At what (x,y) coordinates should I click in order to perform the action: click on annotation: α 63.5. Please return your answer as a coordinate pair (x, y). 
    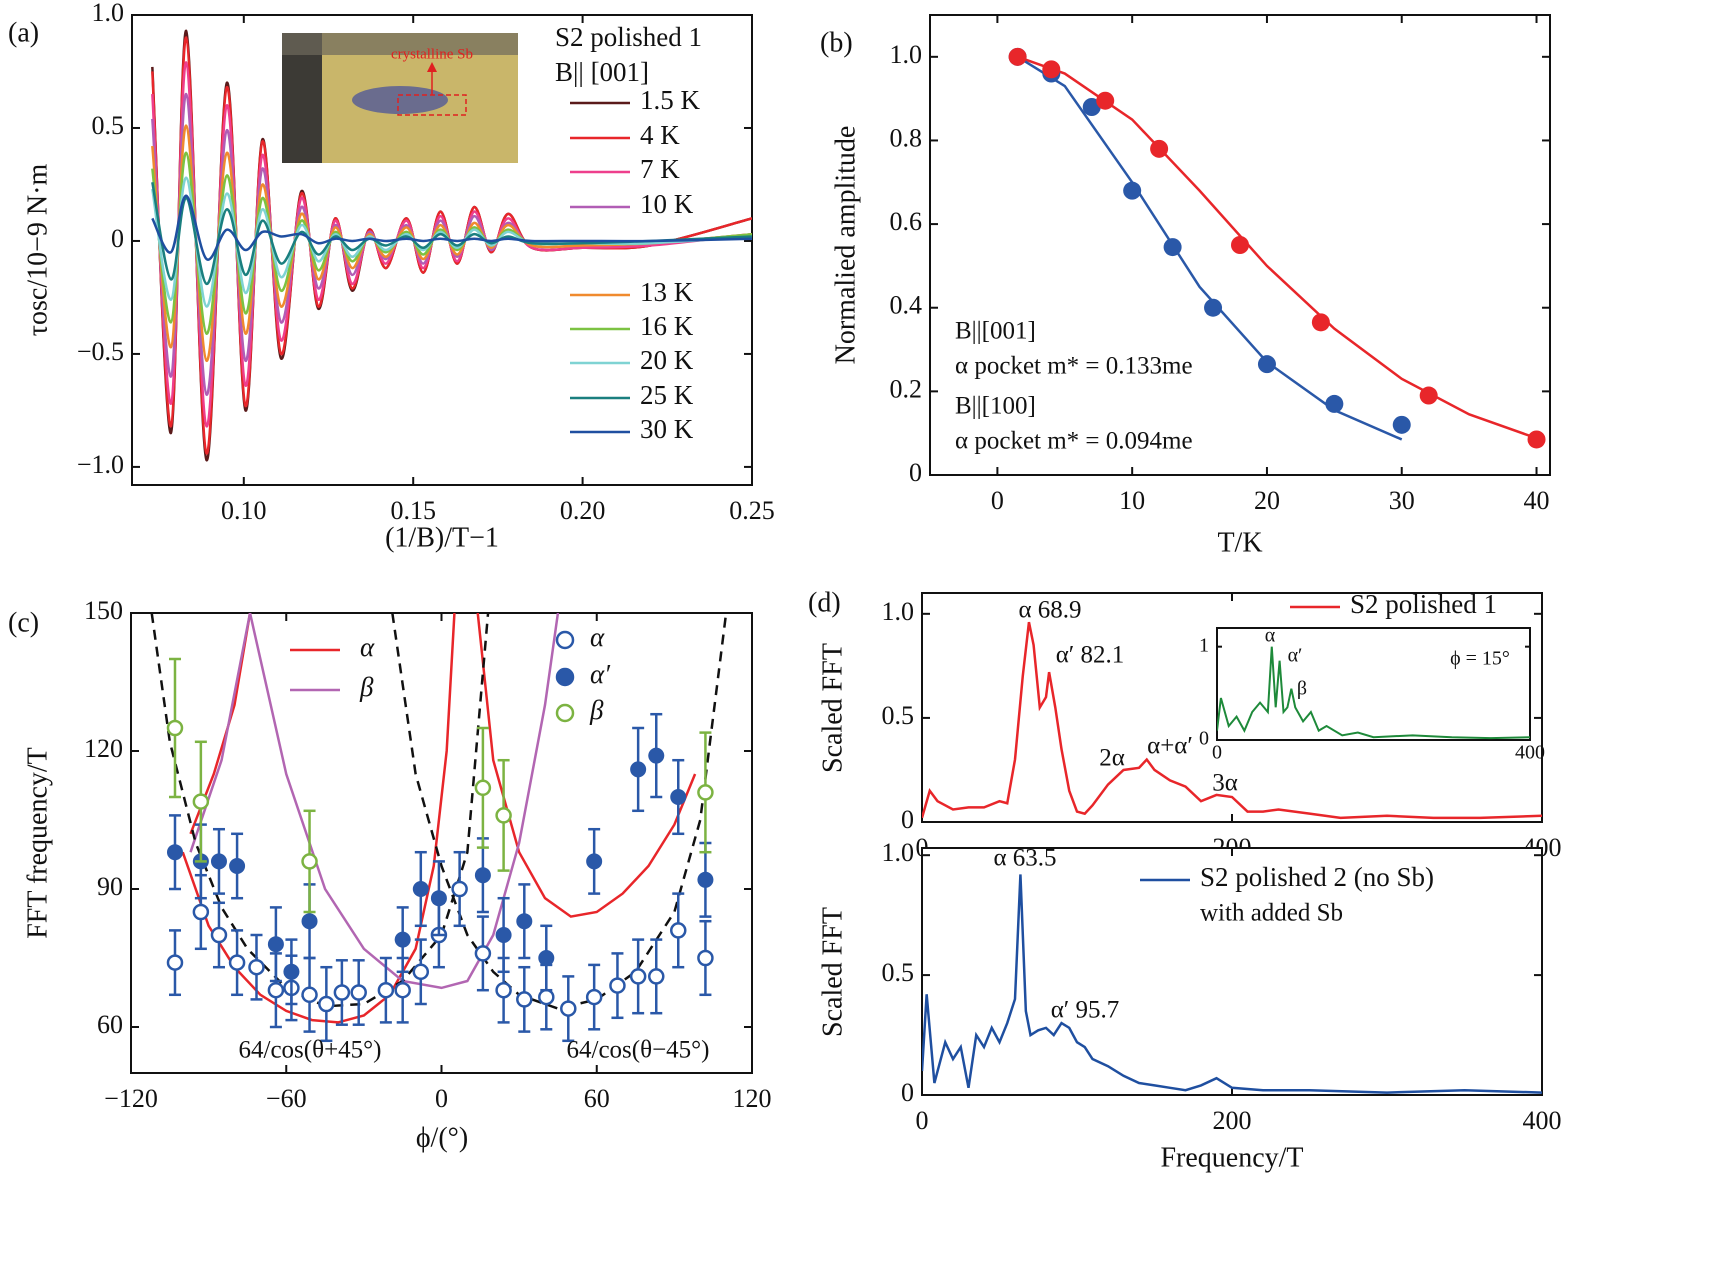
    Looking at the image, I should click on (1024, 858).